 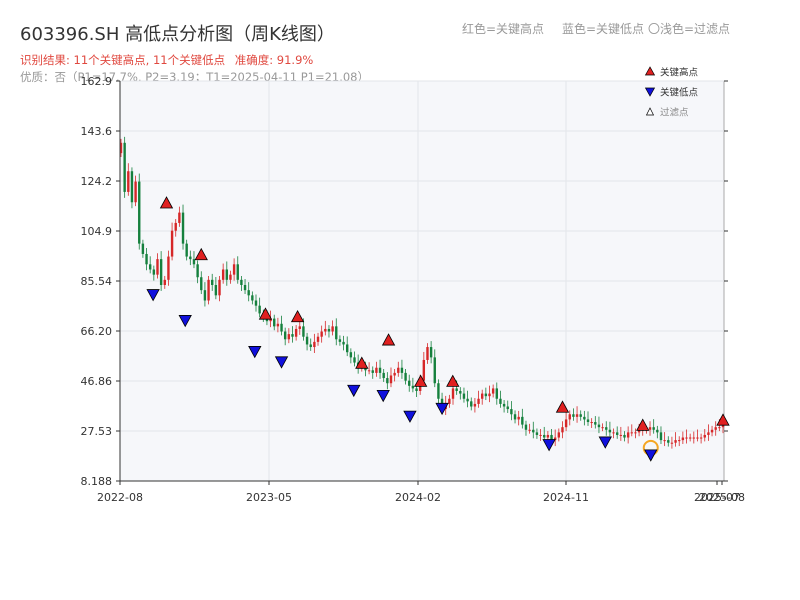 What do you see at coordinates (717, 497) in the screenshot?
I see `x-tick-label: 2025-07` at bounding box center [717, 497].